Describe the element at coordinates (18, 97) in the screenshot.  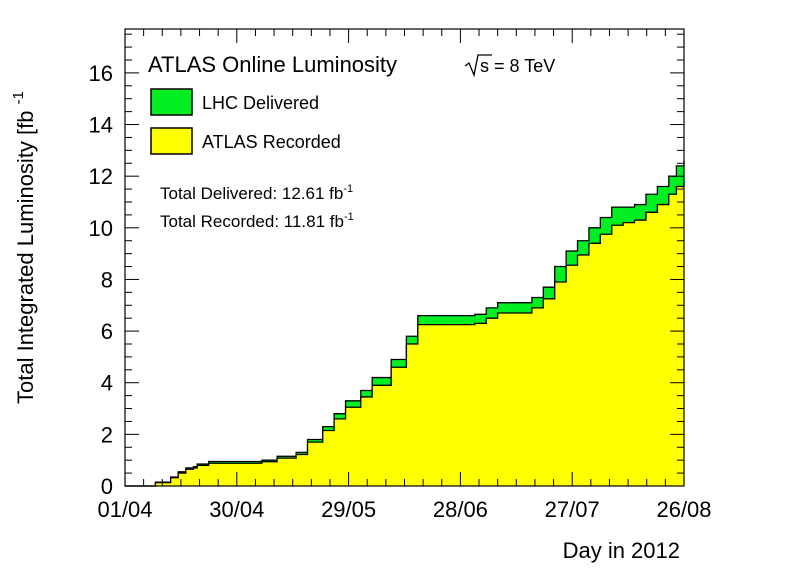
I see `y-axis-title-exp: -1` at that location.